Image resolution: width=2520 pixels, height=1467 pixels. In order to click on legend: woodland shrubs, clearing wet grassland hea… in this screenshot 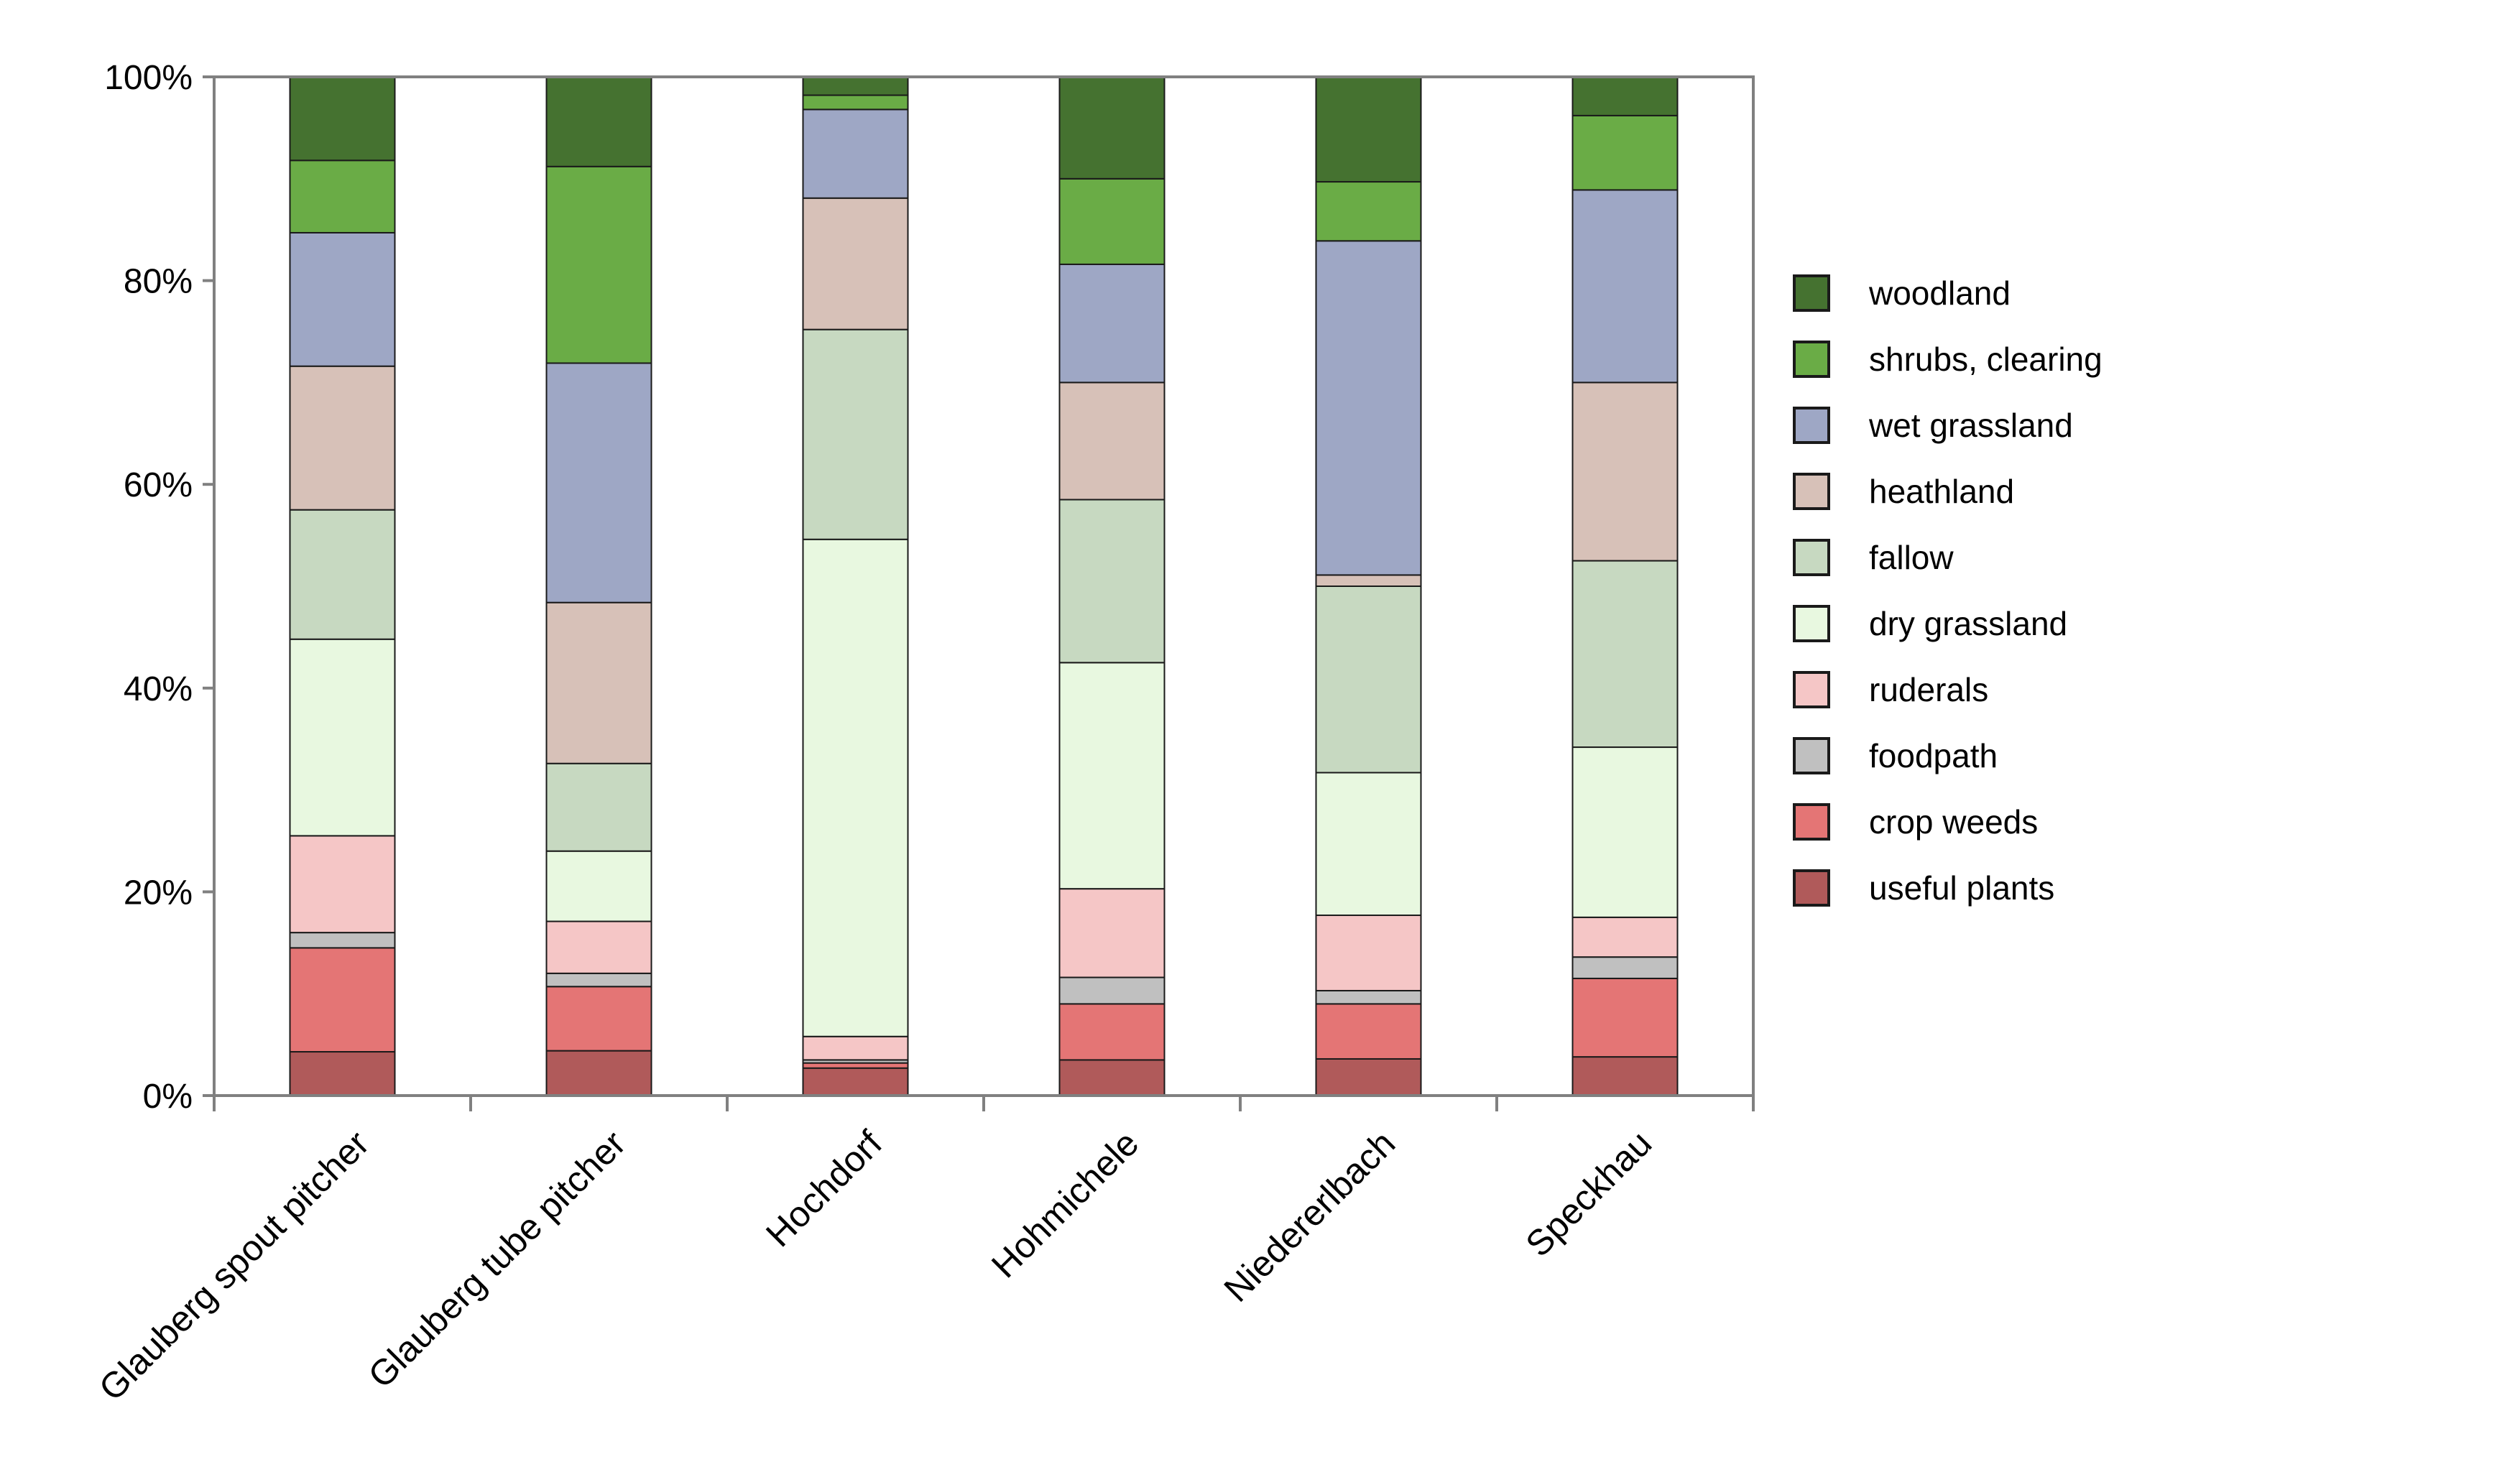, I will do `click(1948, 590)`.